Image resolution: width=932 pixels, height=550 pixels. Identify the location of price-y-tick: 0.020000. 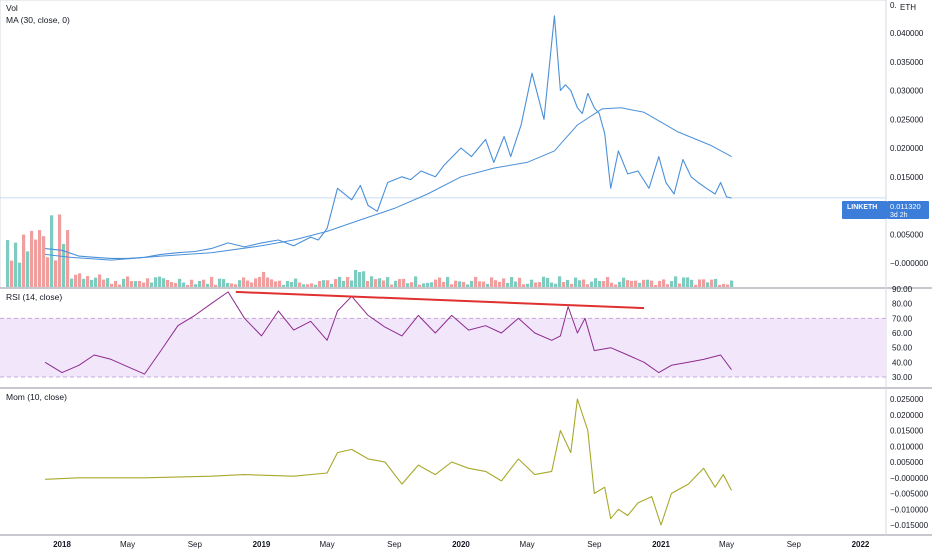
(907, 148).